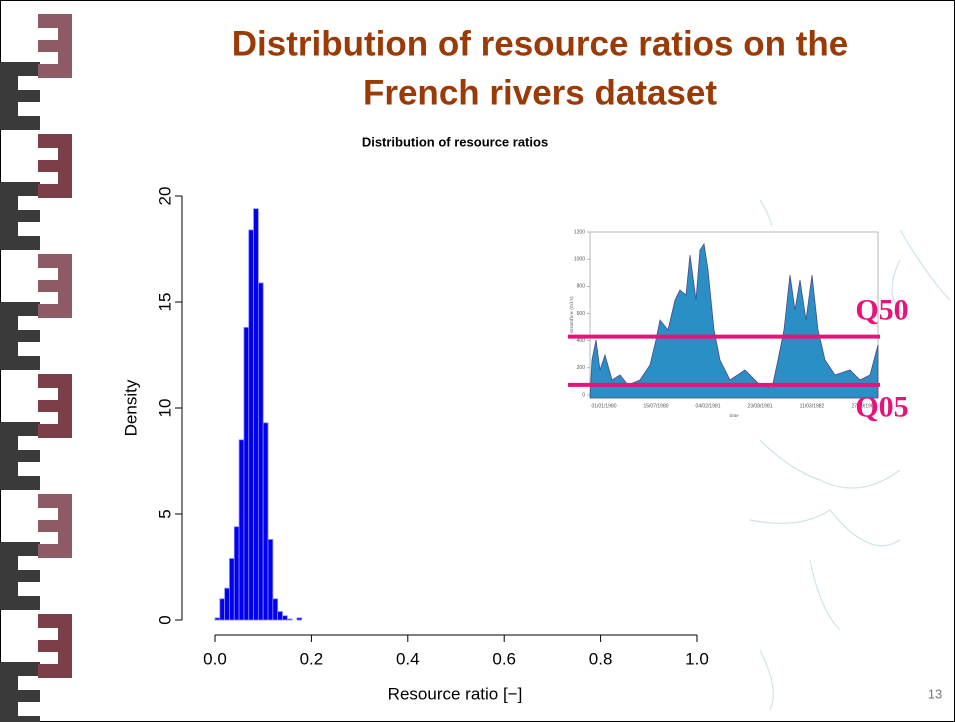 The height and width of the screenshot is (722, 955). Describe the element at coordinates (579, 232) in the screenshot. I see `inset-y-tick-label: 1200` at that location.